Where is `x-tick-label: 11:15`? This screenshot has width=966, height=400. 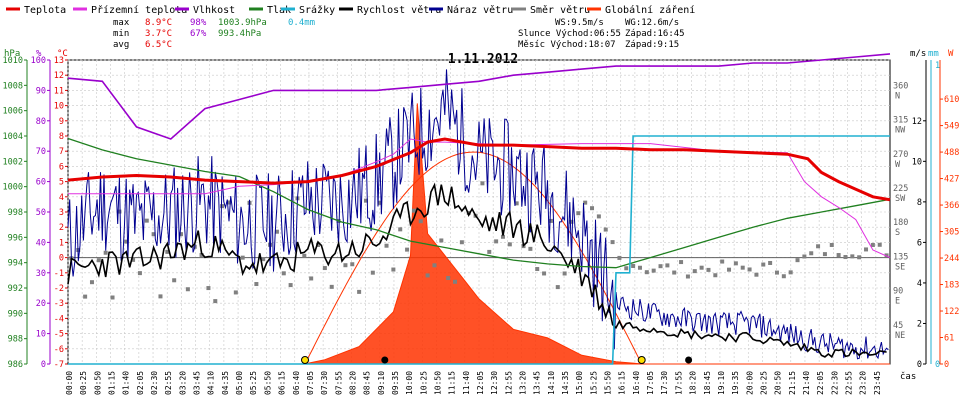
x-tick-label: 11:15 is located at coordinates (452, 383).